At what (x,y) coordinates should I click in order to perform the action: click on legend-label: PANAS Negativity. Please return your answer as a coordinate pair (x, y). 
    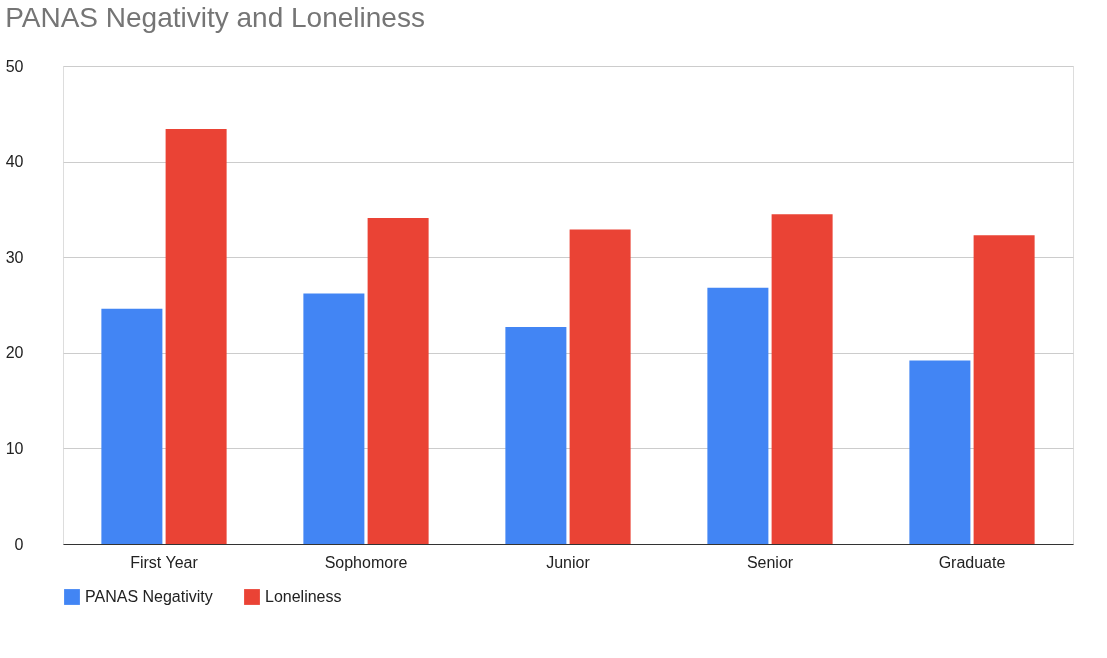
    Looking at the image, I should click on (149, 596).